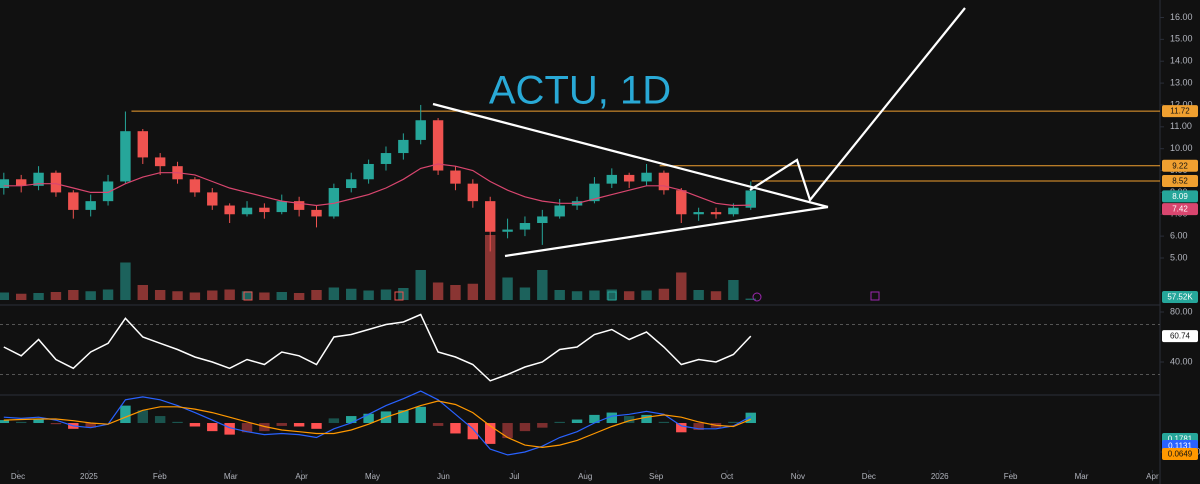 The height and width of the screenshot is (484, 1200). I want to click on macd-line, so click(377, 423).